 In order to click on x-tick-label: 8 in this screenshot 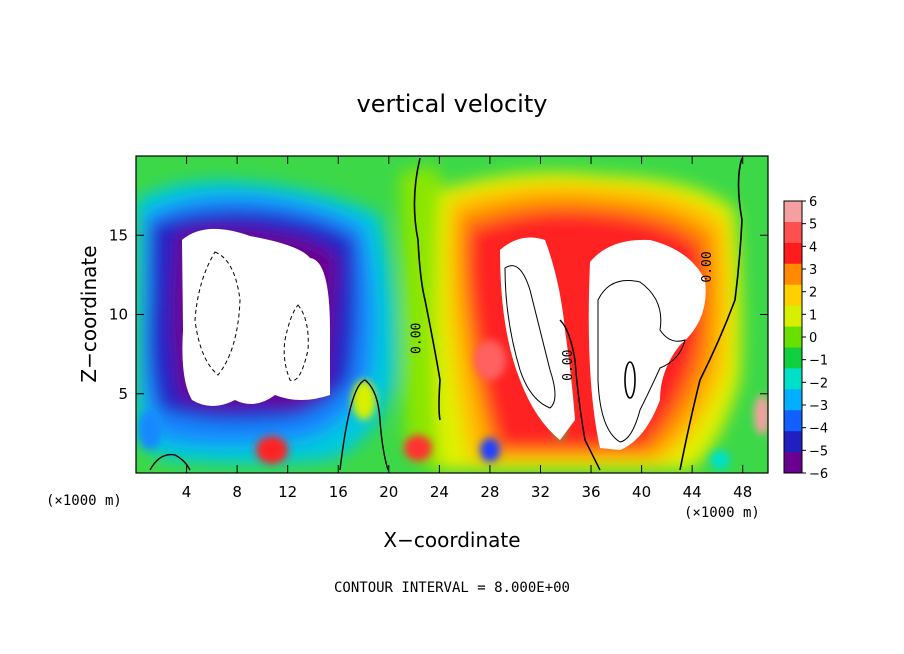, I will do `click(237, 492)`.